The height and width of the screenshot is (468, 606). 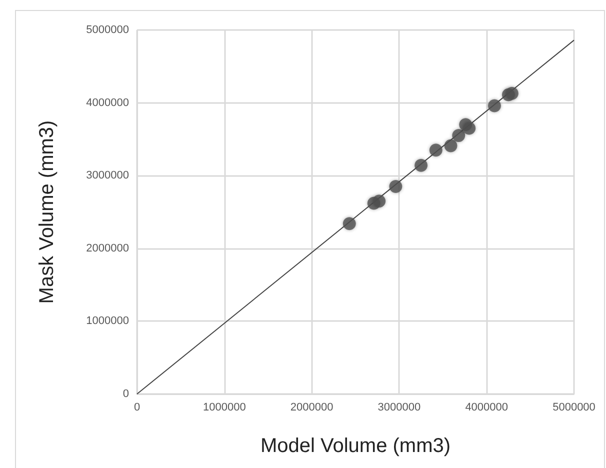 What do you see at coordinates (355, 446) in the screenshot?
I see `x-axis-title: Model Volume (mm3)` at bounding box center [355, 446].